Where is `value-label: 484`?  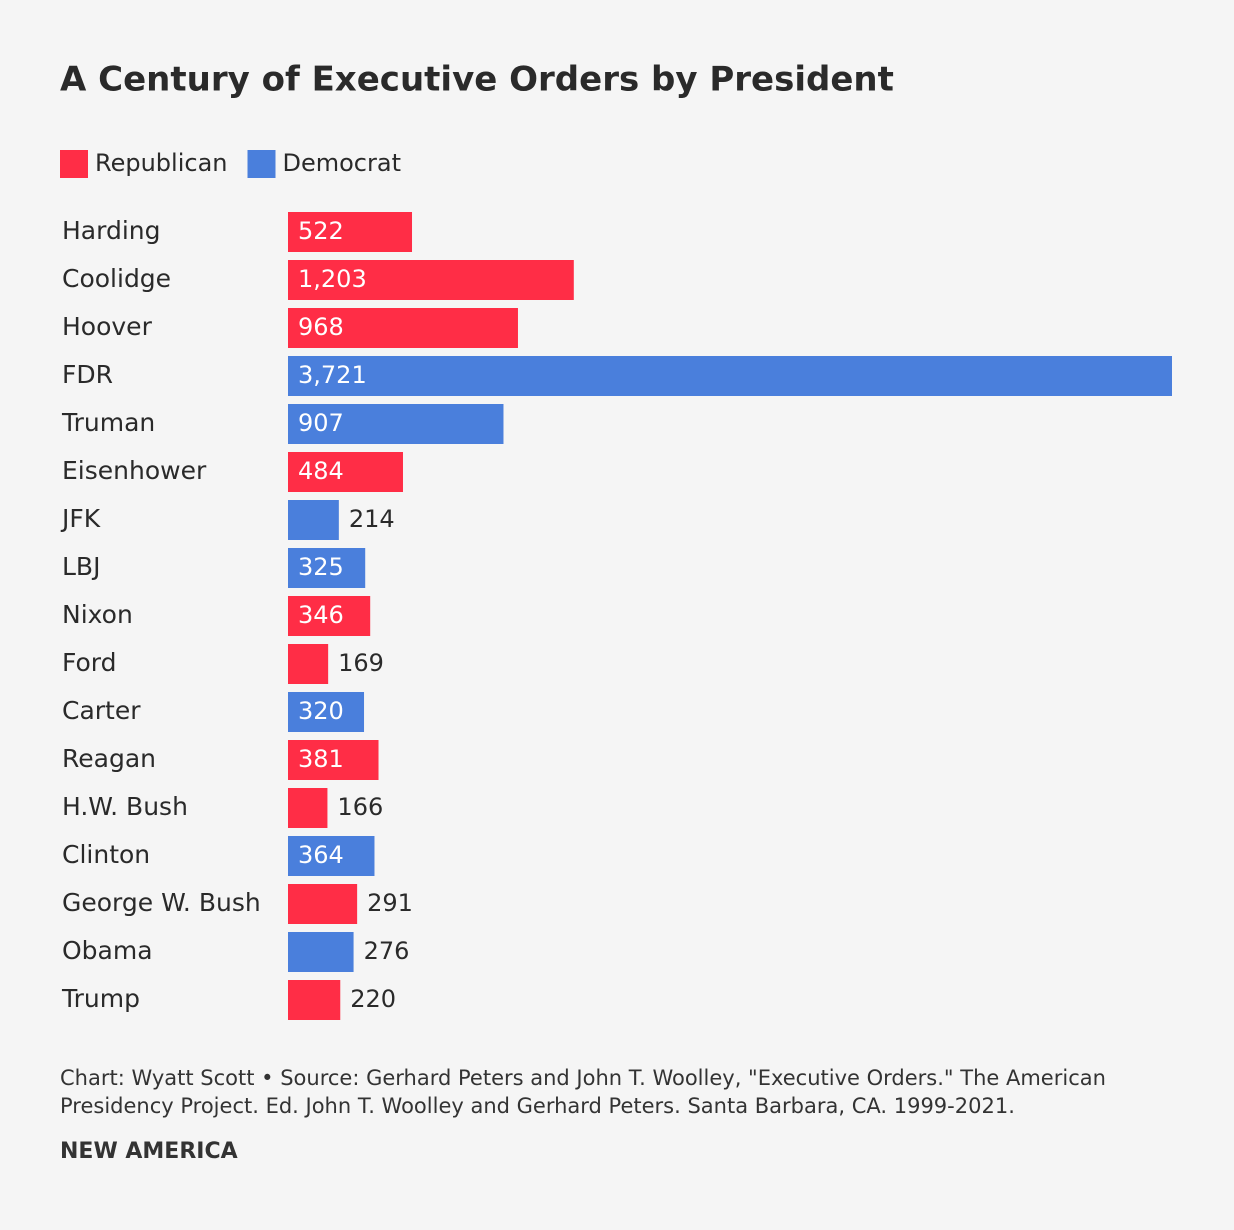
value-label: 484 is located at coordinates (321, 471).